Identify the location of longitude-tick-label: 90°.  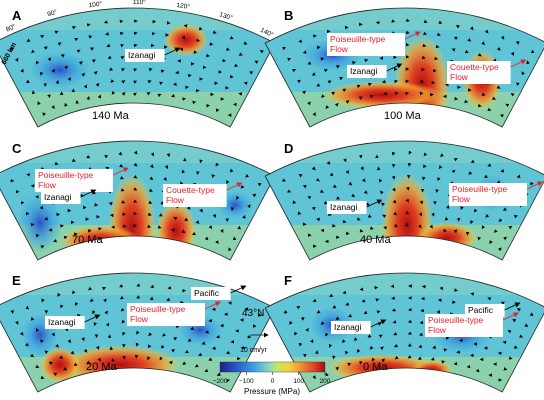
(52, 13).